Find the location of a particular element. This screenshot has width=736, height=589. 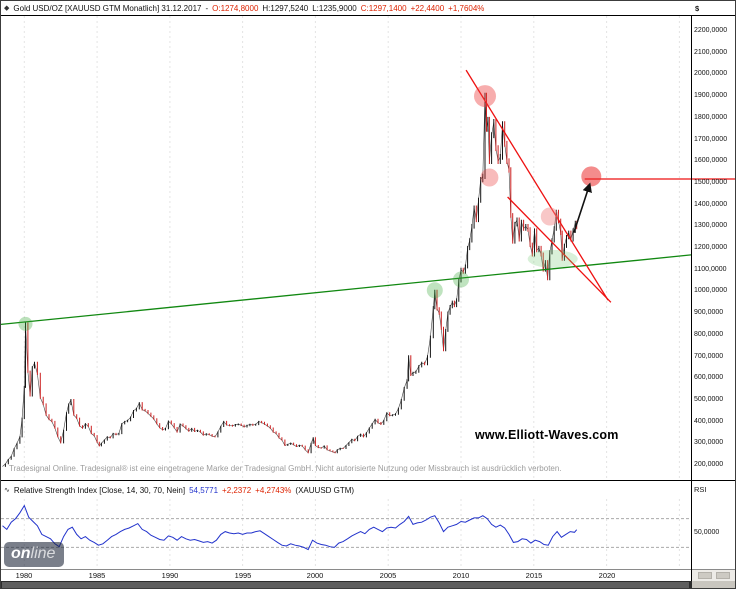

close-value: C:1297,1400 is located at coordinates (383, 8).